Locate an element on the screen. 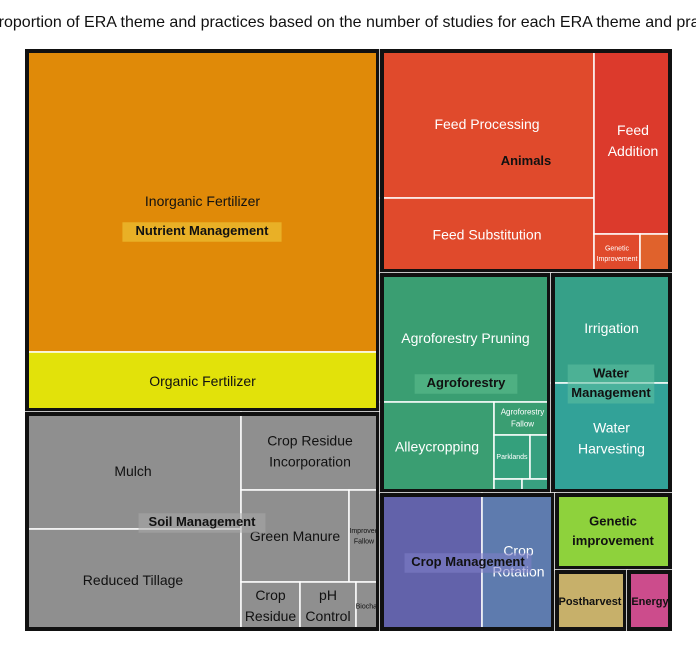 This screenshot has width=696, height=651. tile-label-genetic-improvement: Genetic Improvement is located at coordinates (617, 254).